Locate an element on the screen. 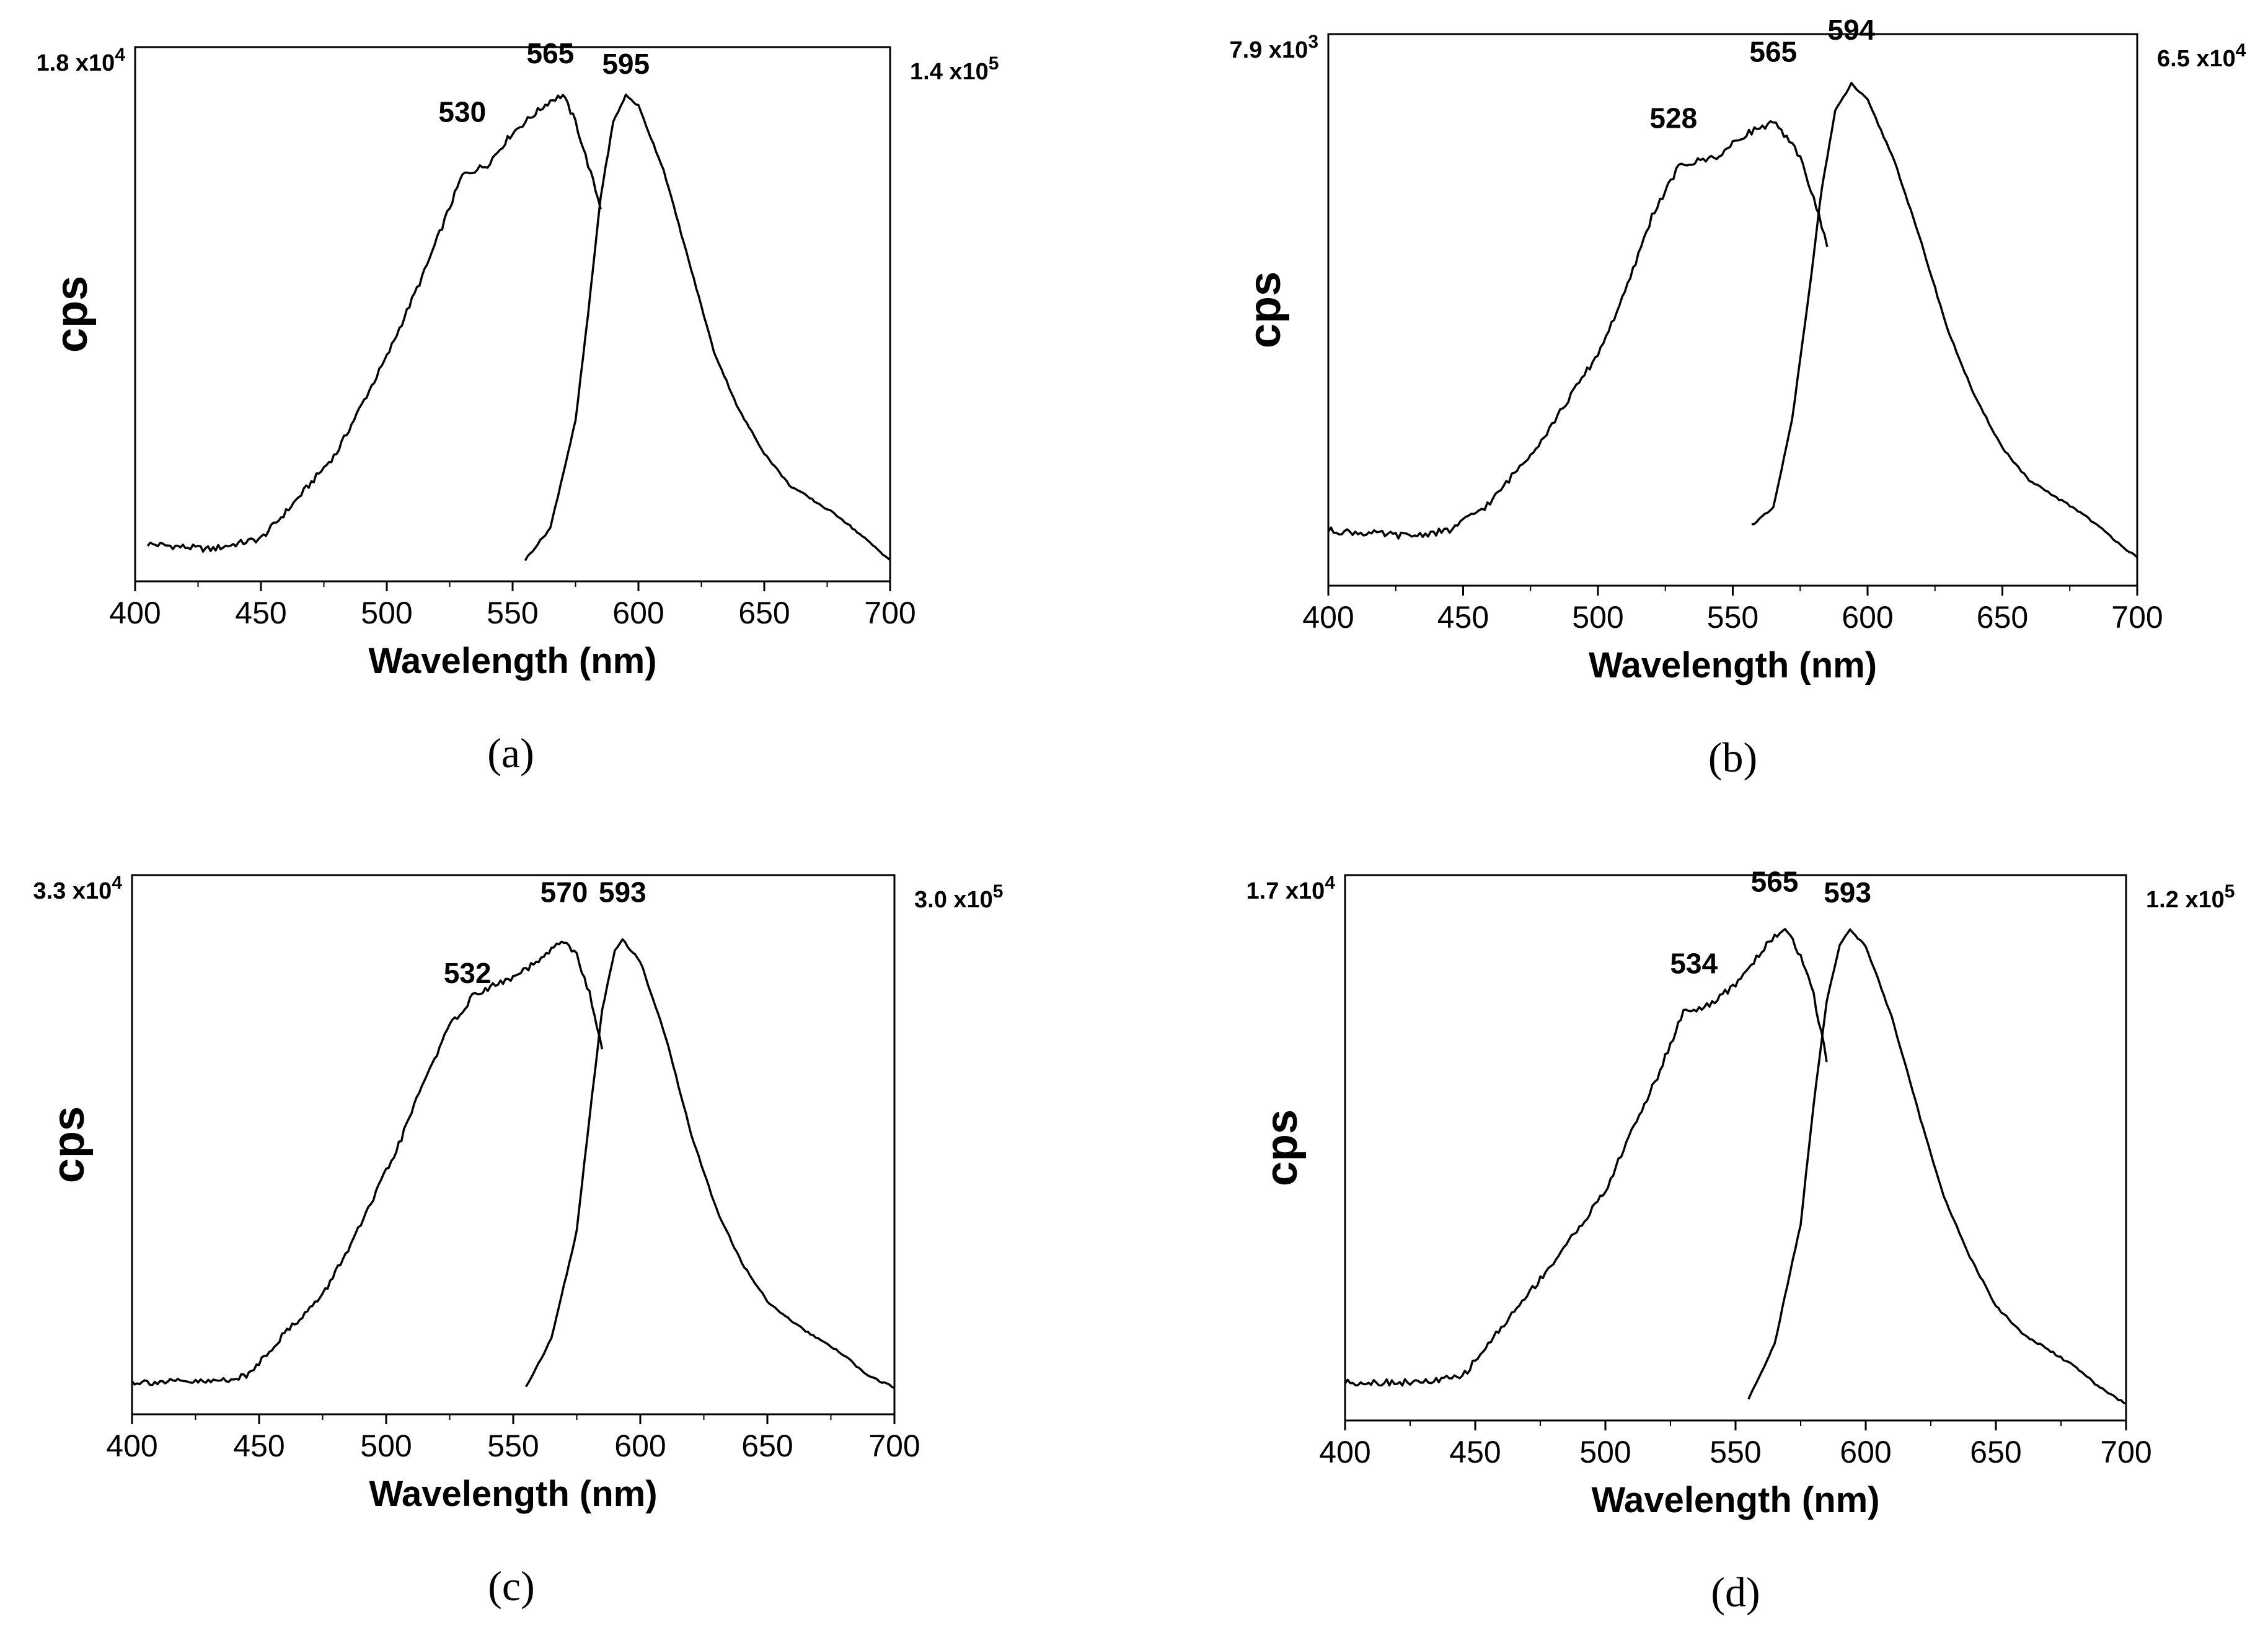 The width and height of the screenshot is (2268, 1625). peak-label: 570 is located at coordinates (564, 892).